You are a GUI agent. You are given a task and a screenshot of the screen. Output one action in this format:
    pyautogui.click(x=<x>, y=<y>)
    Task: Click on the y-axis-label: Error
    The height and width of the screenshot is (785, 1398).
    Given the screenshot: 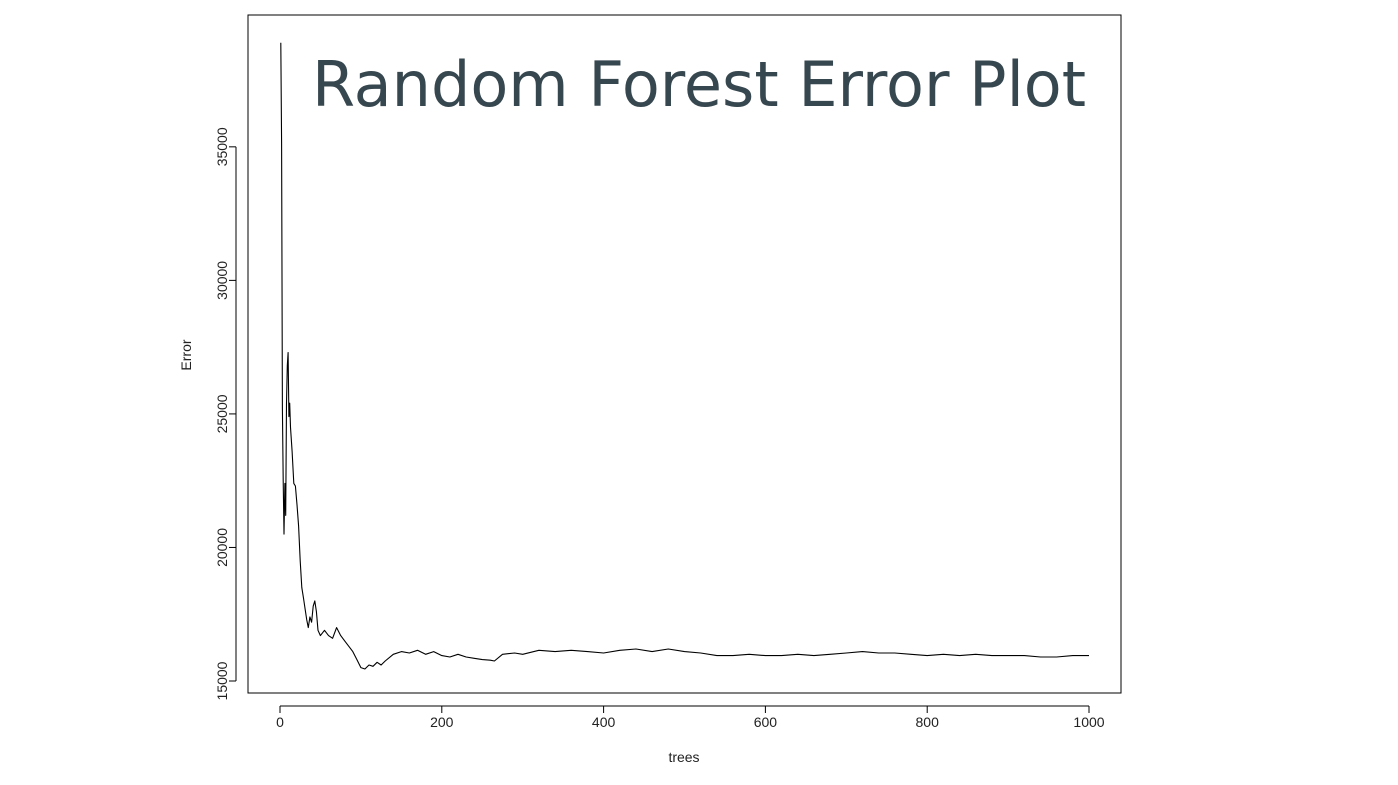 What is the action you would take?
    pyautogui.click(x=186, y=354)
    